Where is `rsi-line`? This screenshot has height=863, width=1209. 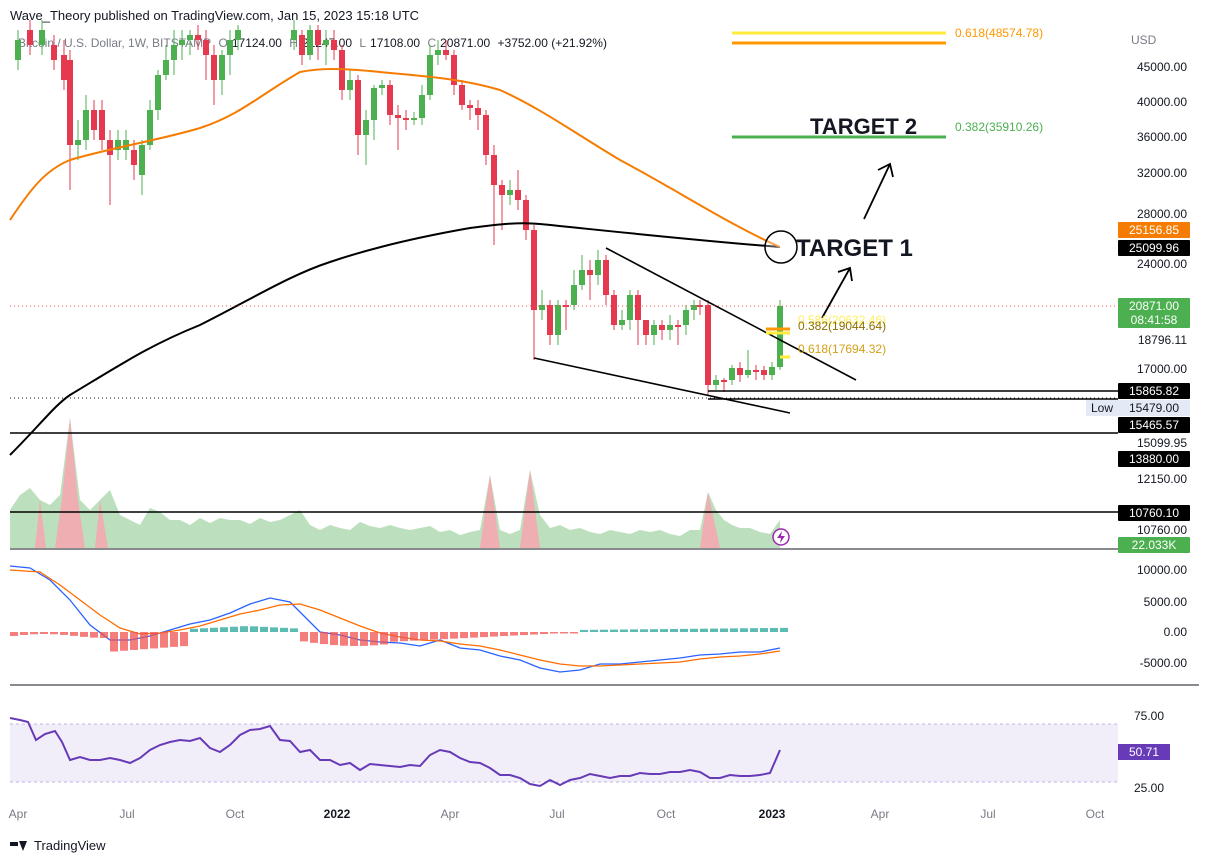 rsi-line is located at coordinates (395, 752).